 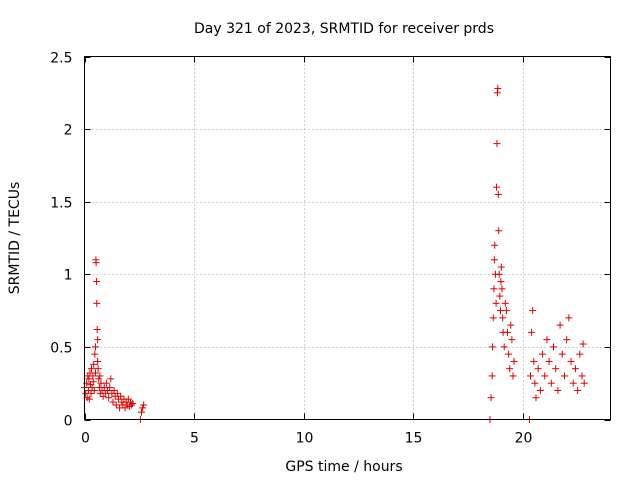 What do you see at coordinates (68, 131) in the screenshot?
I see `y-tick-label: 2` at bounding box center [68, 131].